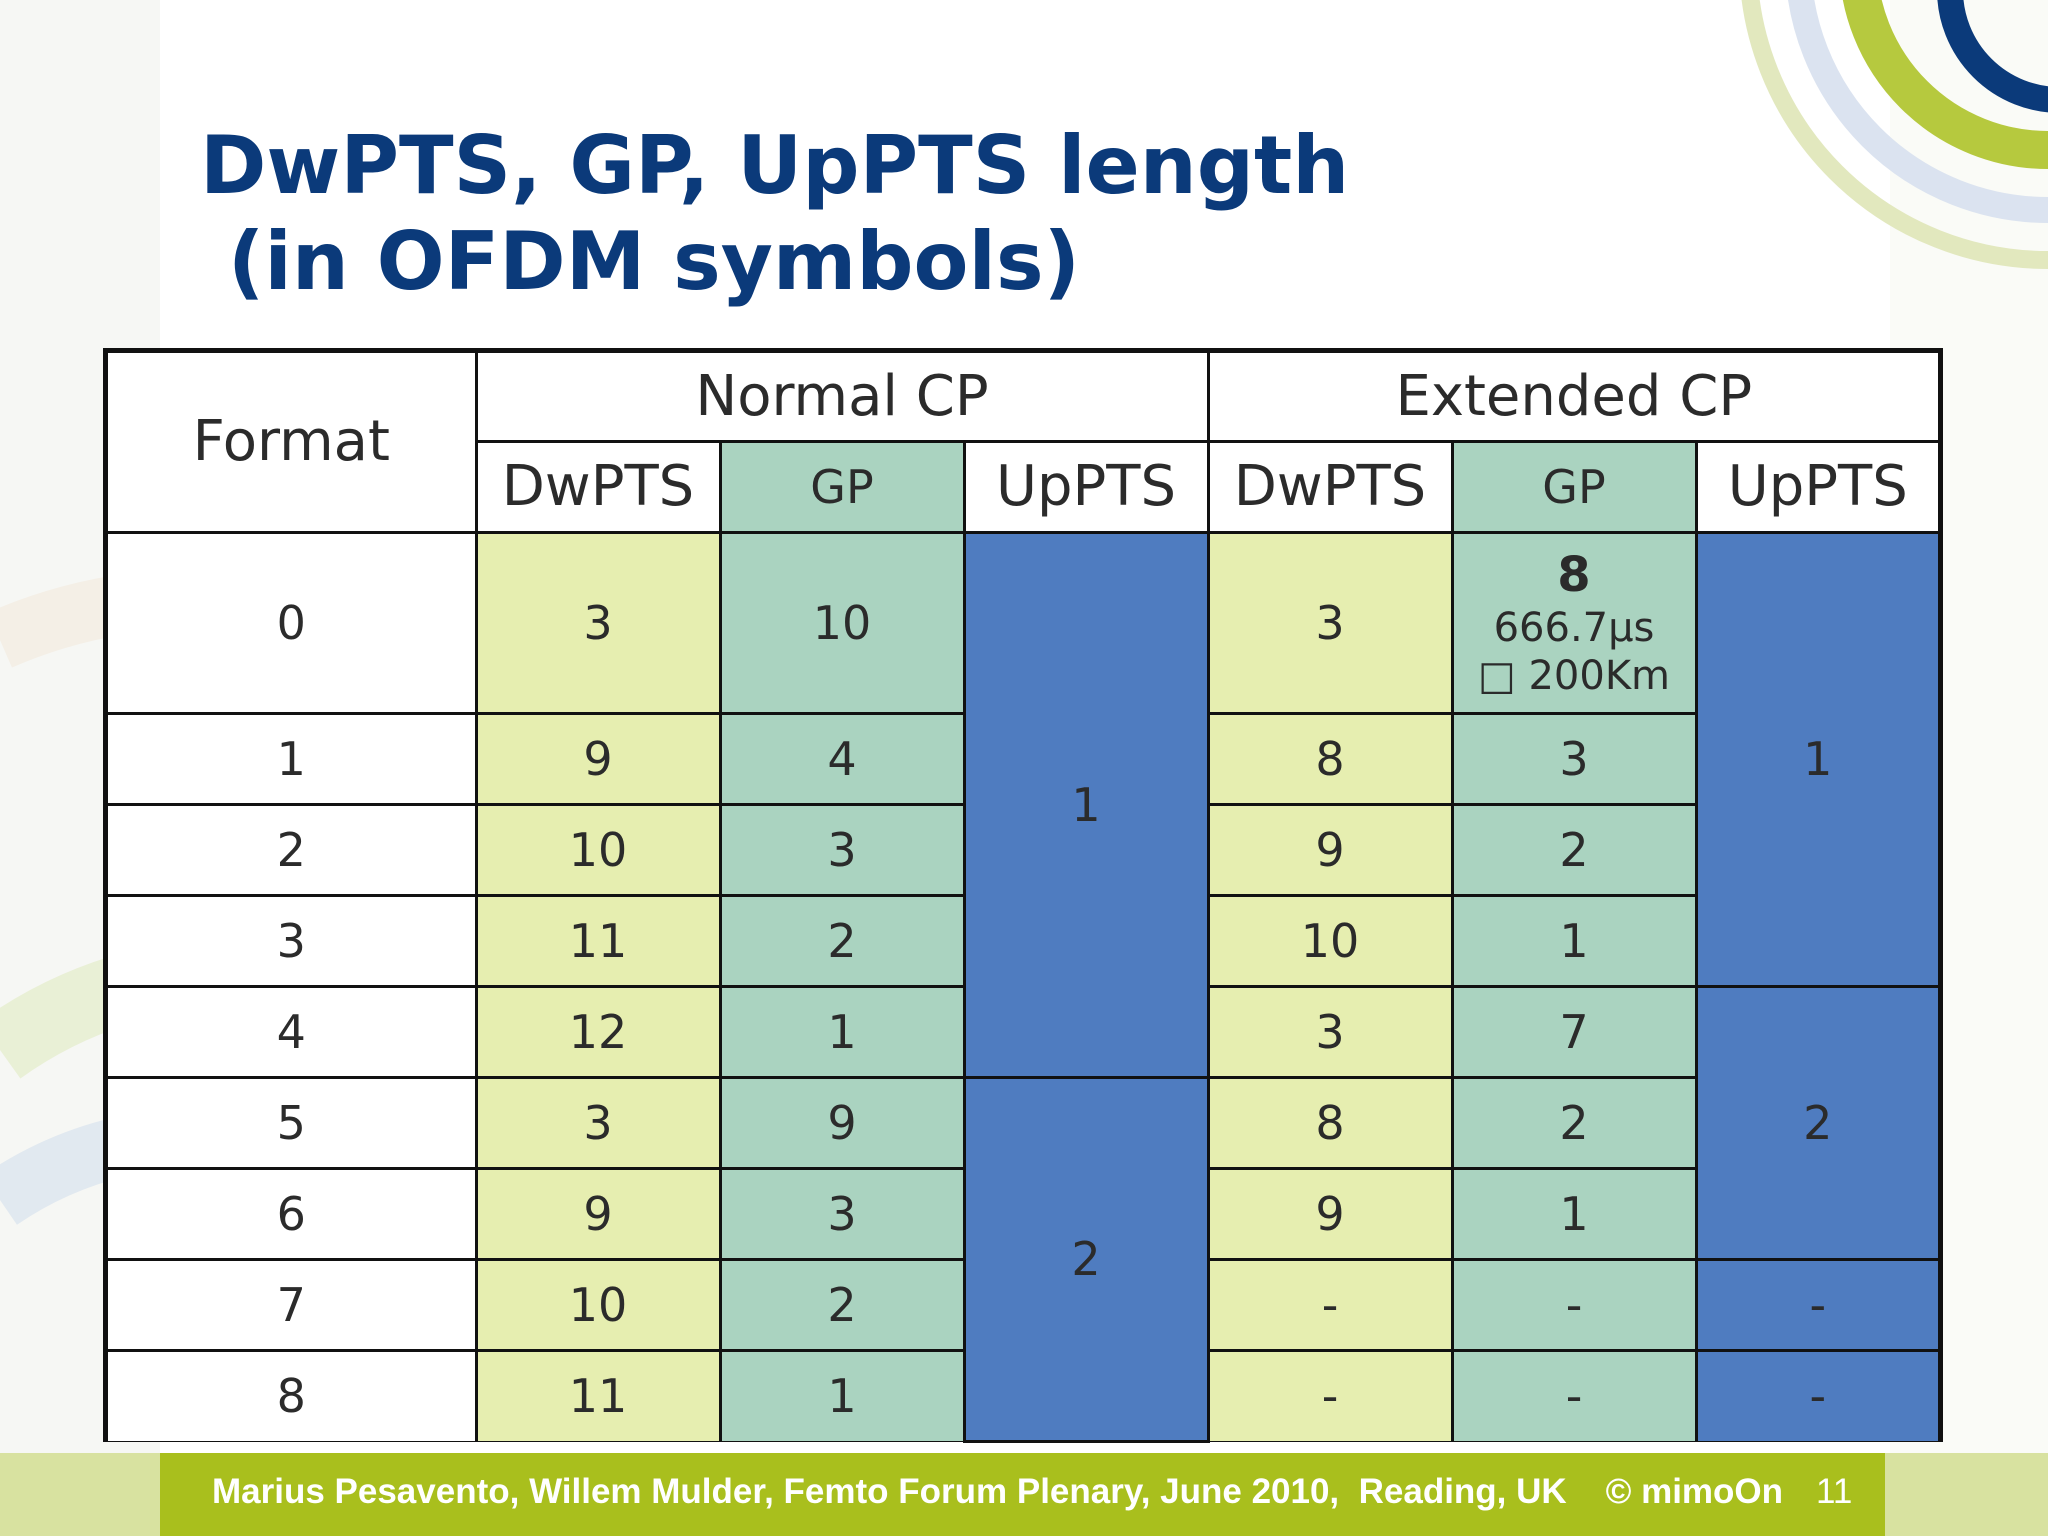 This screenshot has height=1536, width=2048. What do you see at coordinates (1574, 574) in the screenshot?
I see `extended-gp-value: 8` at bounding box center [1574, 574].